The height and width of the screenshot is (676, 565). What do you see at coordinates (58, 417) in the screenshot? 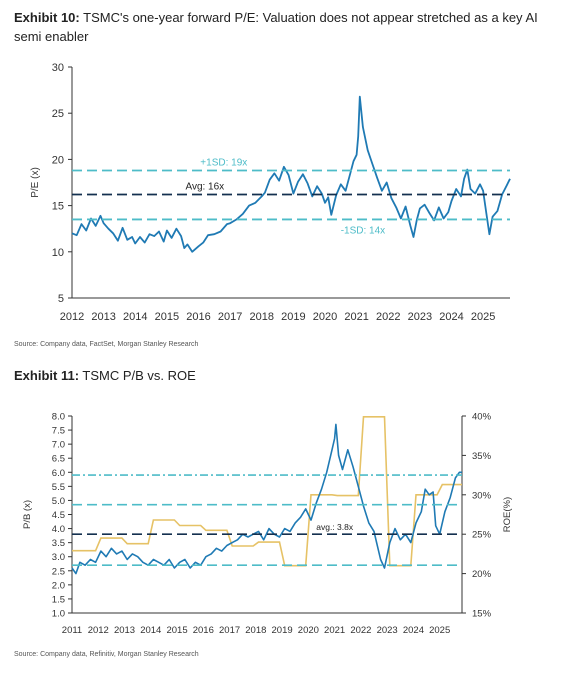
I see `y-tick-label: 8.0` at bounding box center [58, 417].